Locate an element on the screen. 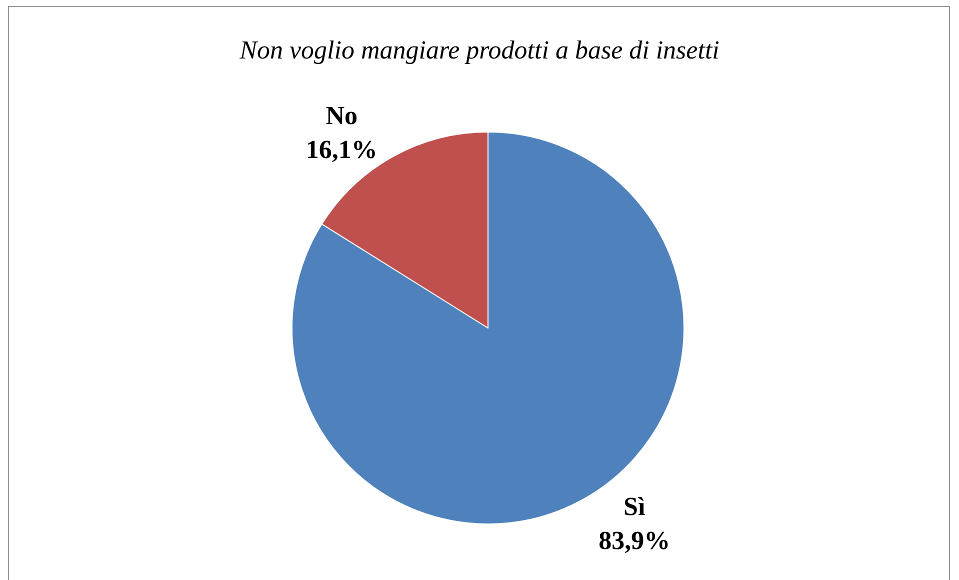 This screenshot has width=959, height=580. chart-title: Non voglio mangiare prodotti a base di insetti is located at coordinates (479, 49).